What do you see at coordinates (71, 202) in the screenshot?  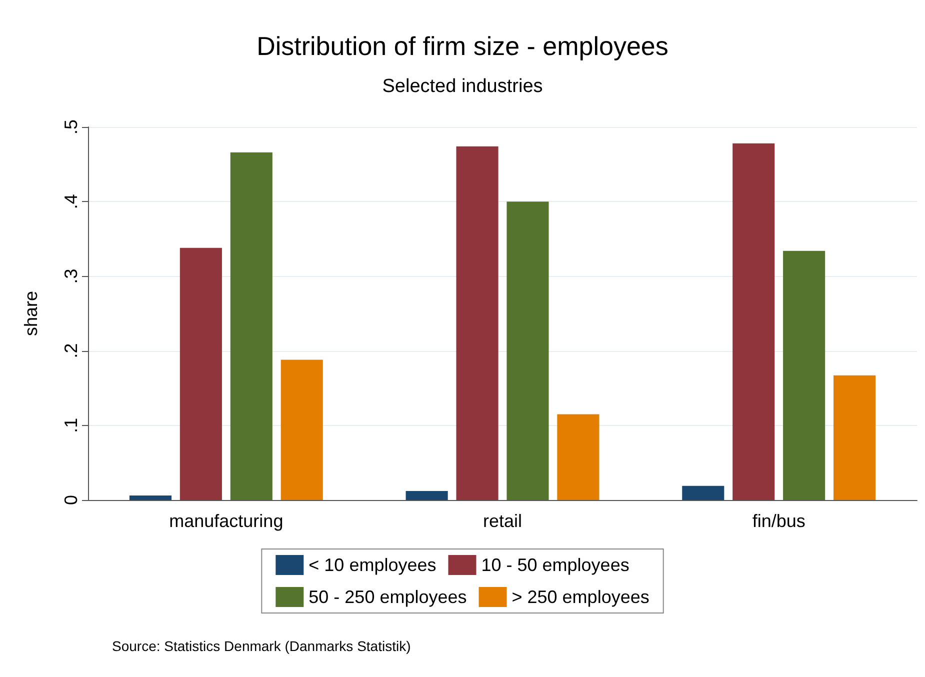 I see `y-tick-label: .4` at bounding box center [71, 202].